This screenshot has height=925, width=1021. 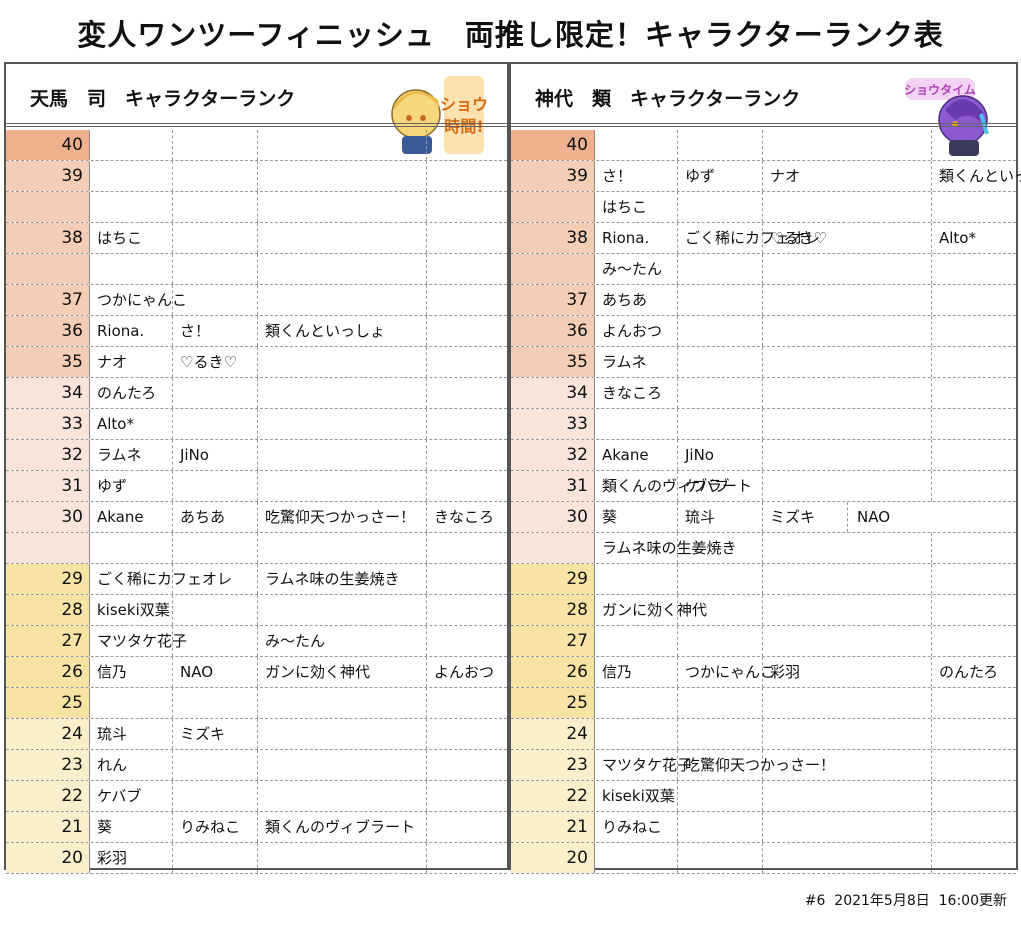 What do you see at coordinates (48, 393) in the screenshot?
I see `rank-number: 34` at bounding box center [48, 393].